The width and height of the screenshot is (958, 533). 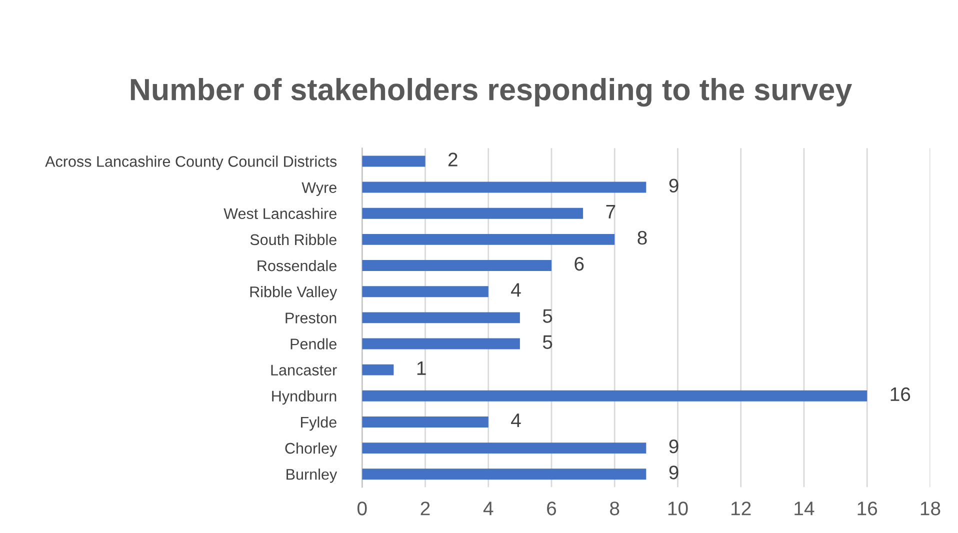 What do you see at coordinates (297, 266) in the screenshot?
I see `y-tick-label: Rossendale` at bounding box center [297, 266].